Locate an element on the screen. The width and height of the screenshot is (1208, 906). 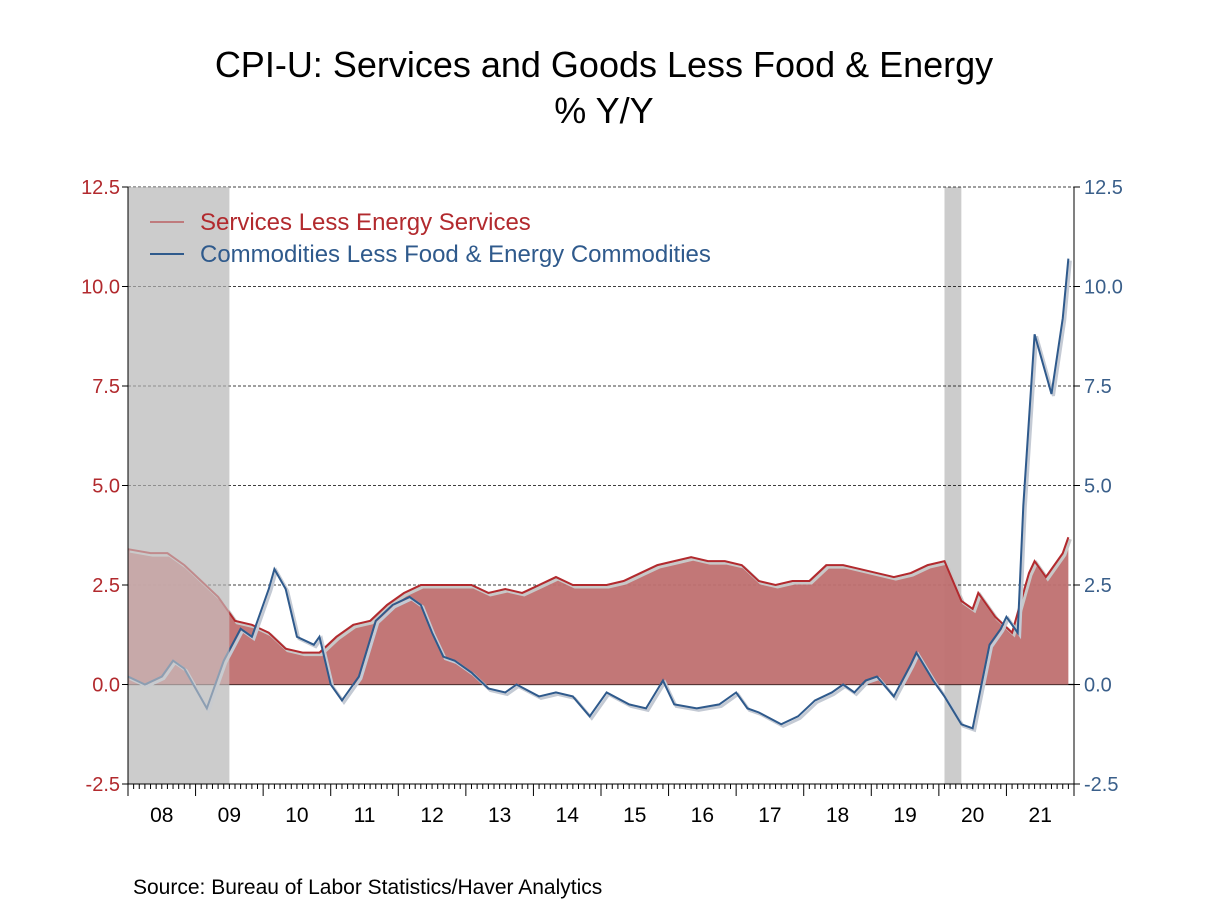
x-tick-label: 15 is located at coordinates (634, 815).